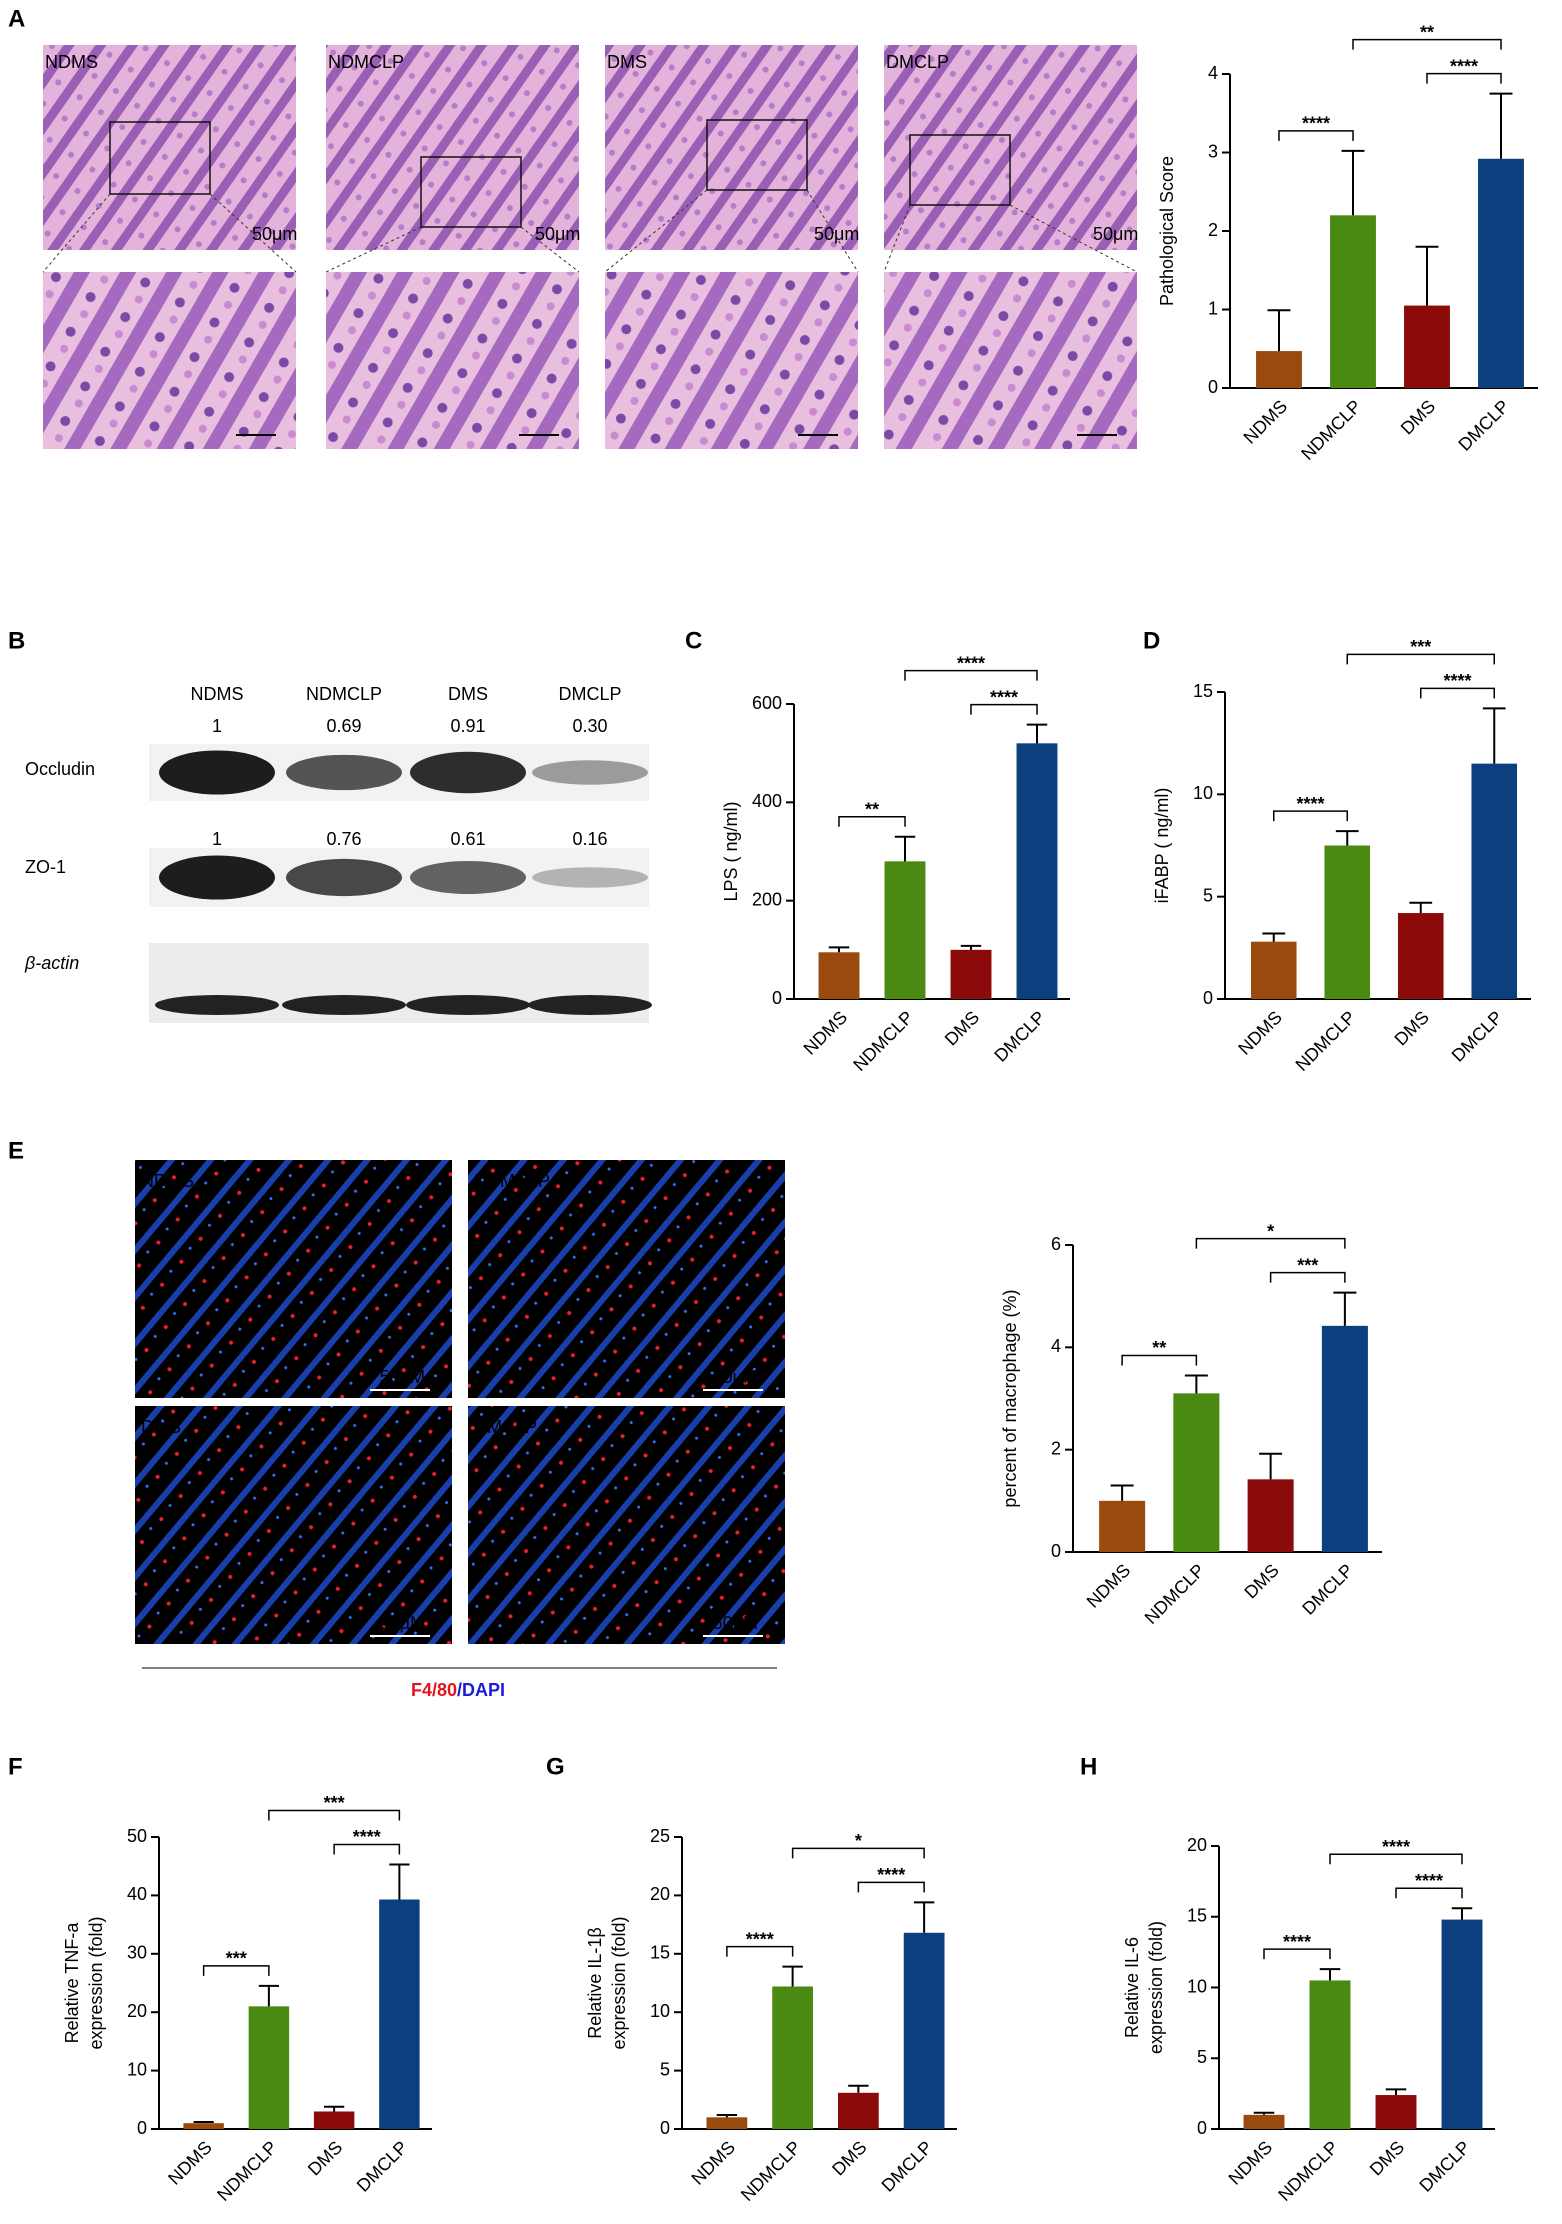 This screenshot has height=2224, width=1562. I want to click on panel-letter: H, so click(1088, 1766).